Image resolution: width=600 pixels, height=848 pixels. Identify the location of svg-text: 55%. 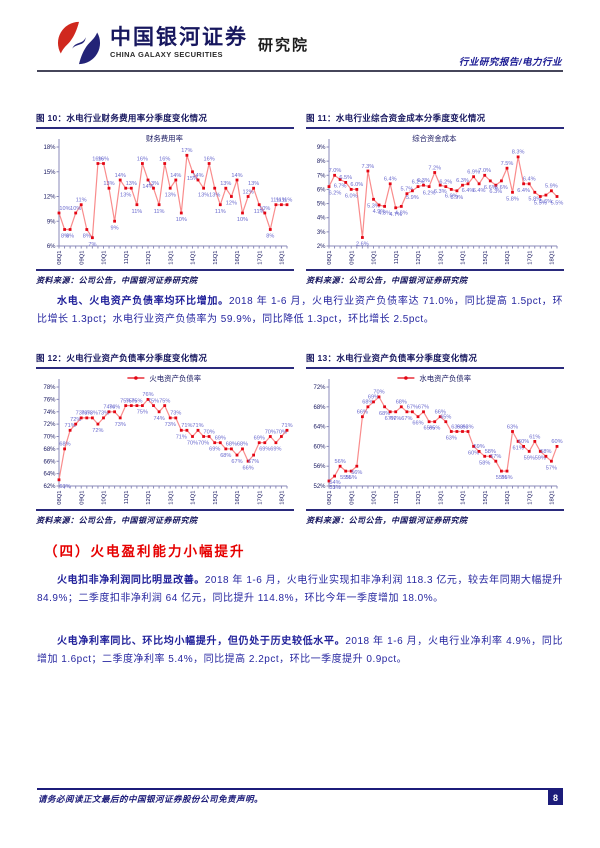
(351, 479).